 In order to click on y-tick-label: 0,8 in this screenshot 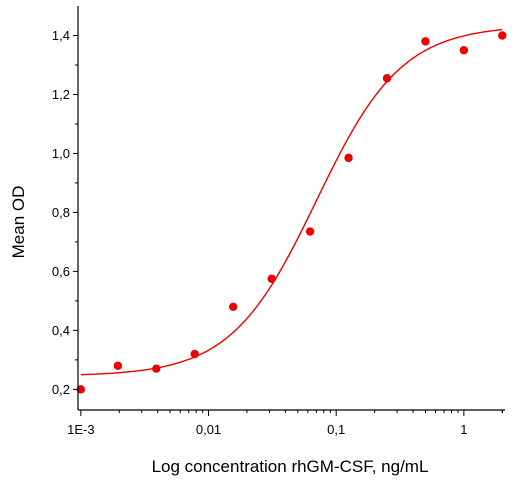, I will do `click(61, 212)`.